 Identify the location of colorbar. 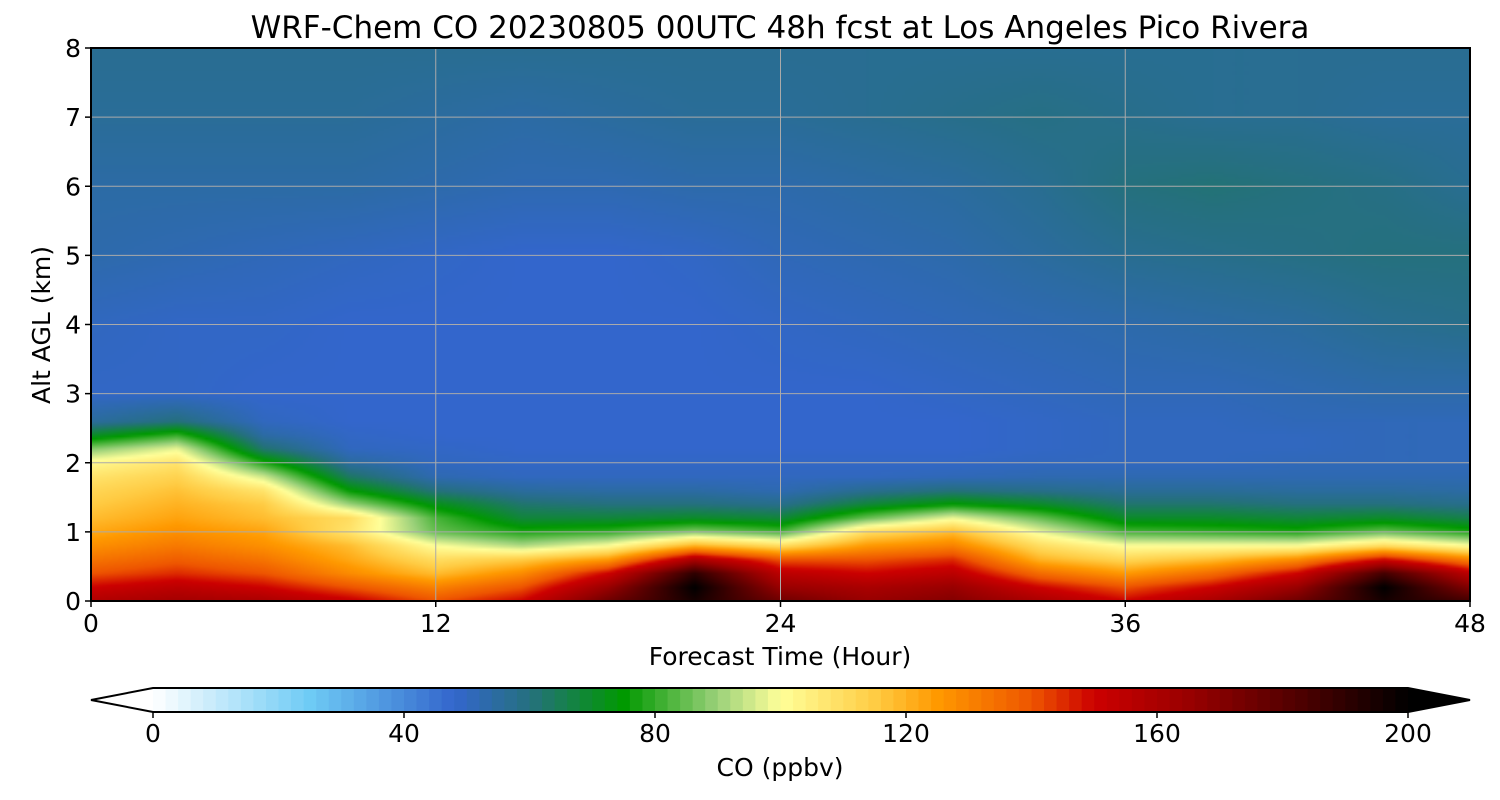
(780, 700).